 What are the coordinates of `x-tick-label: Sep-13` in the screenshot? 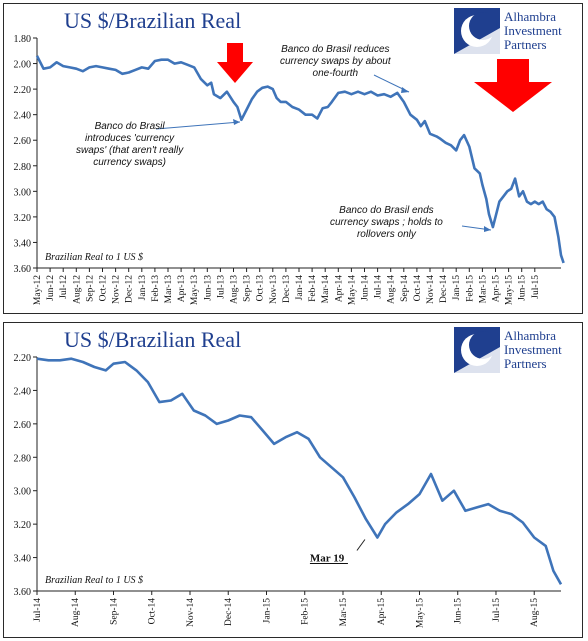 It's located at (248, 288).